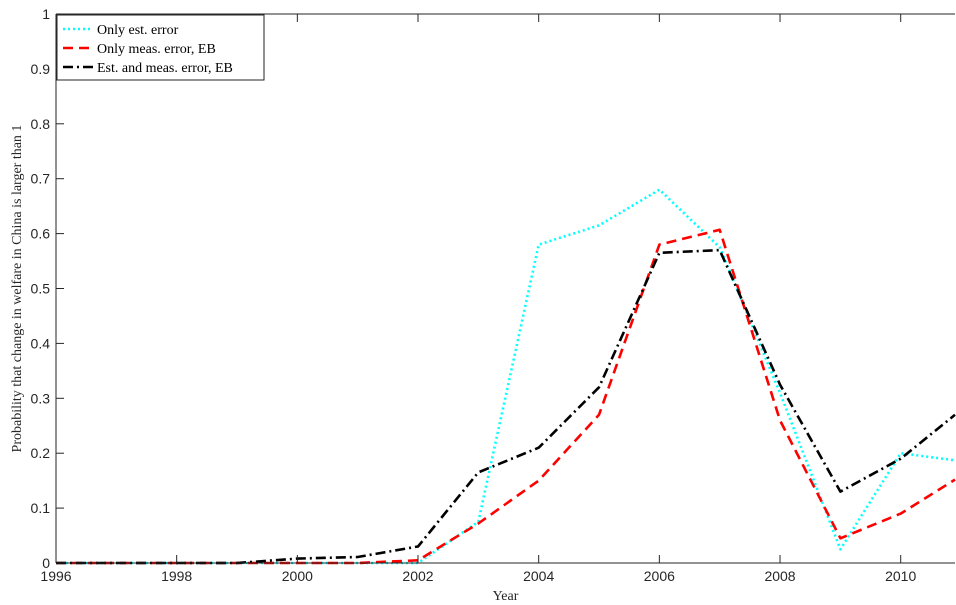 This screenshot has height=605, width=956. Describe the element at coordinates (659, 576) in the screenshot. I see `x-tick-label: 2006` at that location.